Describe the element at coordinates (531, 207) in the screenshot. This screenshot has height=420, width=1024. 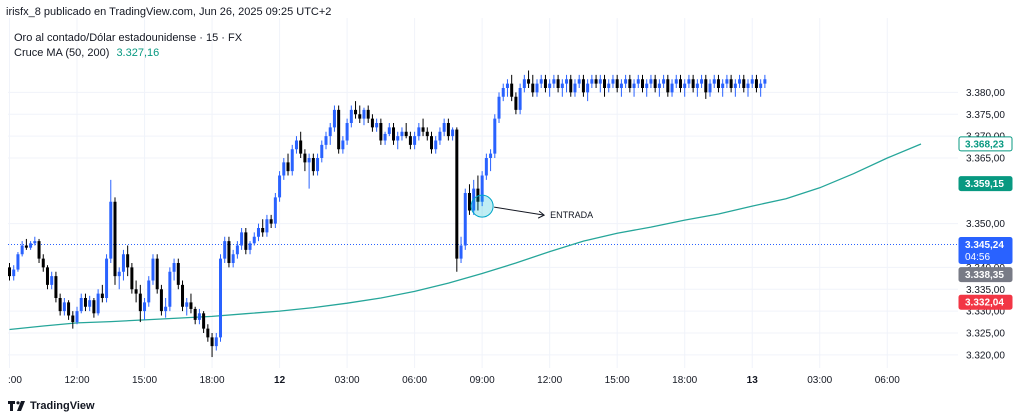
I see `entrada-annotation: ENTRADA` at that location.